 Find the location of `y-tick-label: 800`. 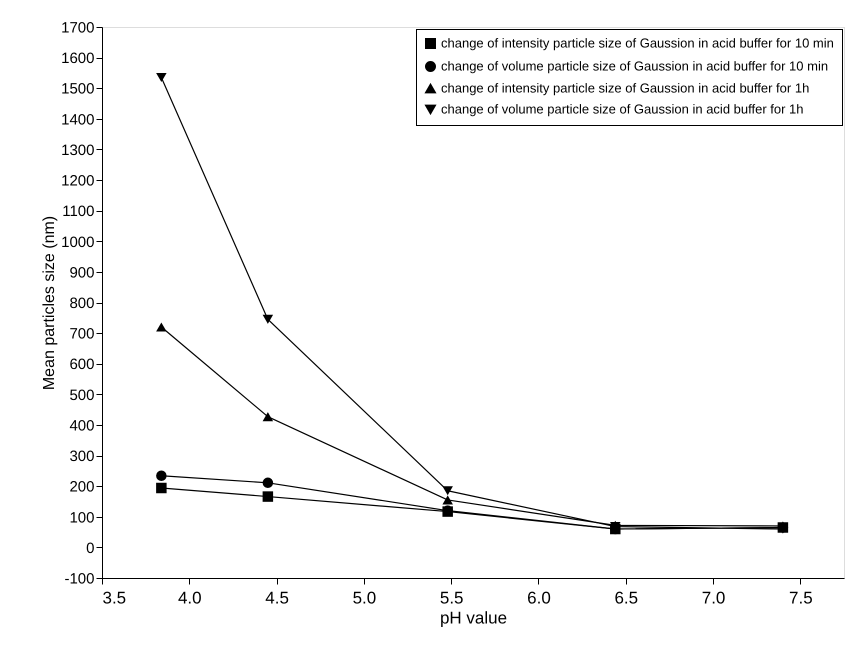

y-tick-label: 800 is located at coordinates (81, 303).